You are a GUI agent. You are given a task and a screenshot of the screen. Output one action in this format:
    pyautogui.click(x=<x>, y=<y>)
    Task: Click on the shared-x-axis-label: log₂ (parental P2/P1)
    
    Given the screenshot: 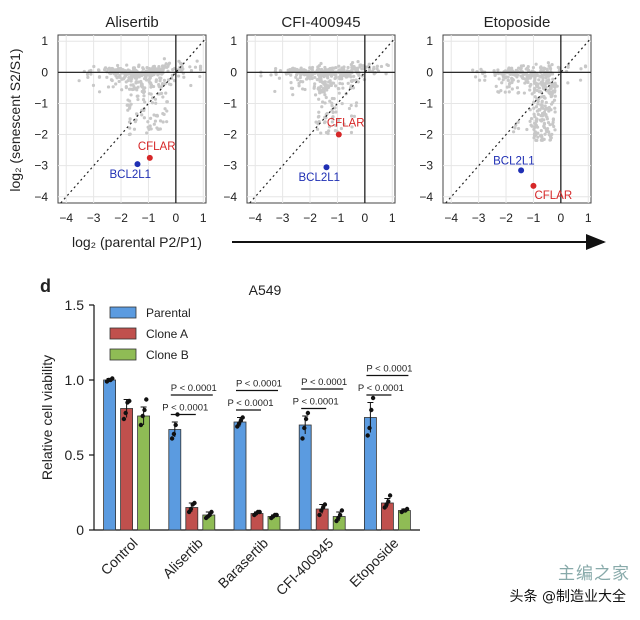 What is the action you would take?
    pyautogui.click(x=137, y=242)
    